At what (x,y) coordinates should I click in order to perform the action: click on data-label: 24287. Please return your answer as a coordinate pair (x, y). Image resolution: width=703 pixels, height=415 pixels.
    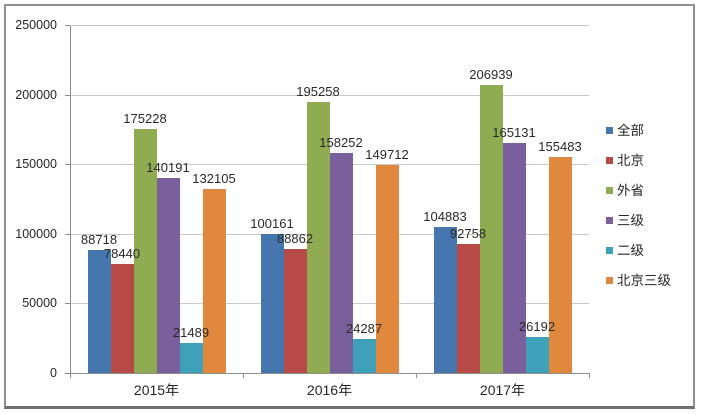
    Looking at the image, I should click on (364, 329).